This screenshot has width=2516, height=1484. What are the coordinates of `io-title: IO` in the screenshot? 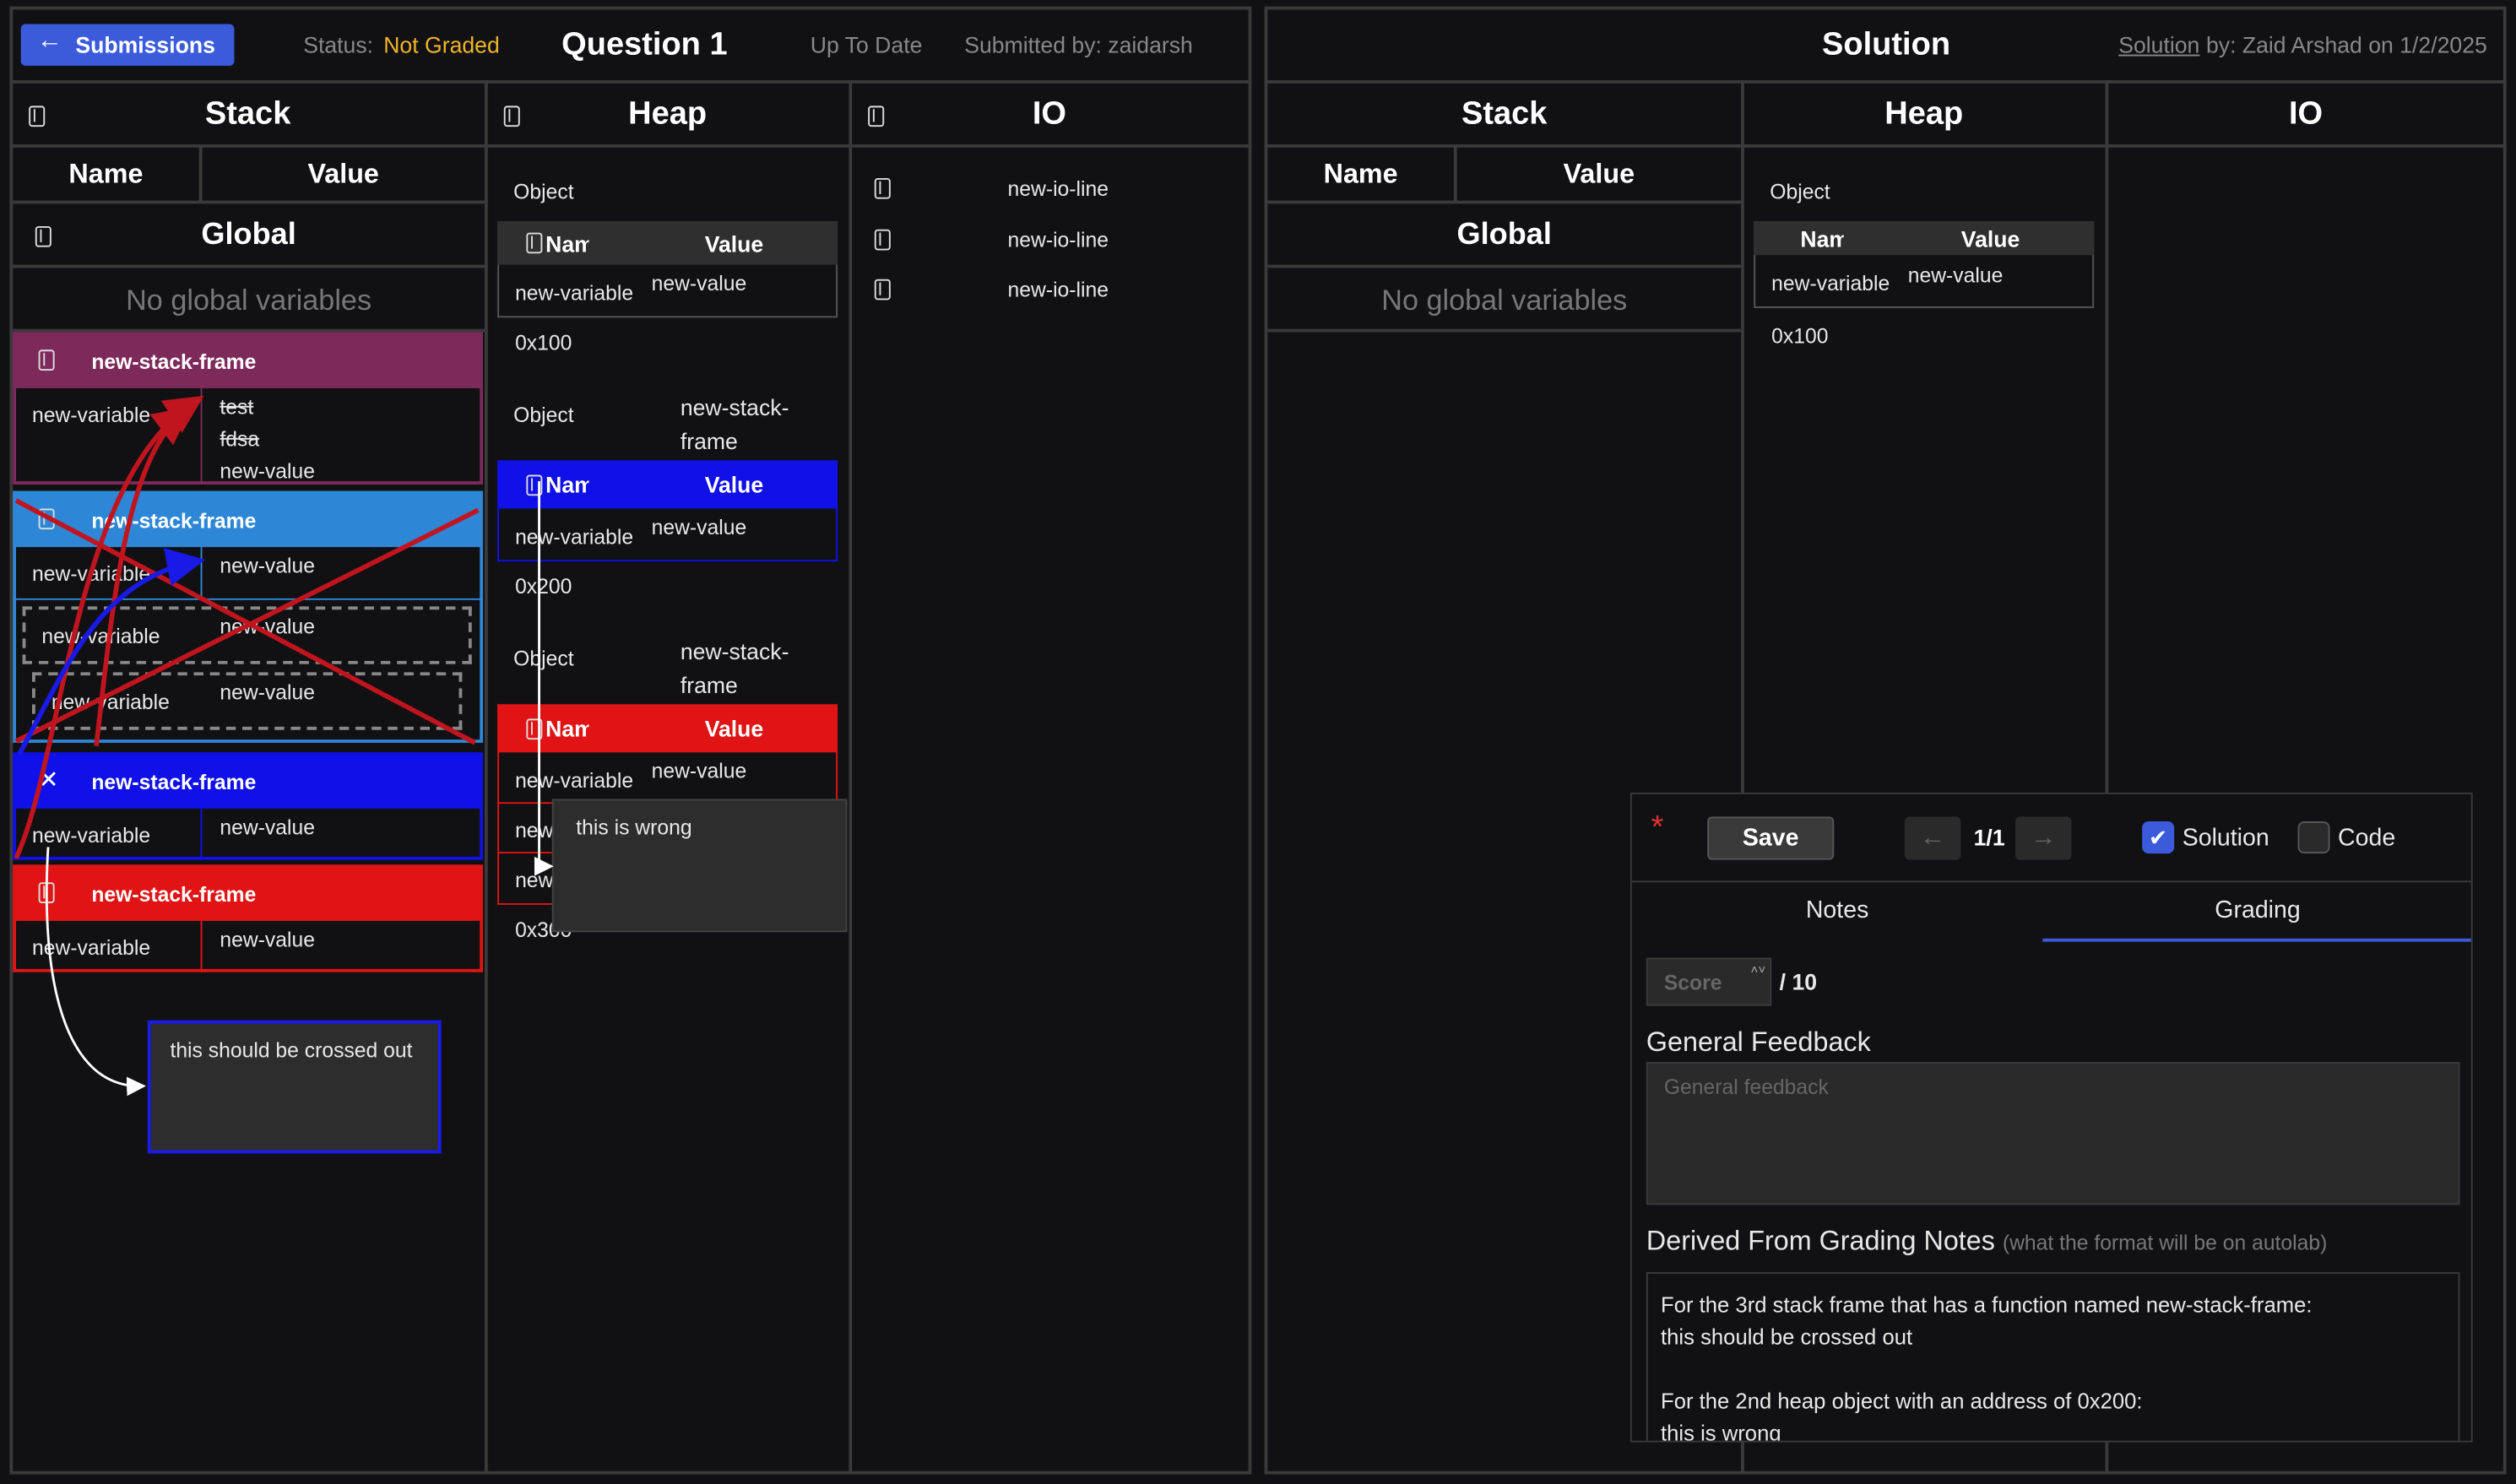 It's located at (1049, 114).